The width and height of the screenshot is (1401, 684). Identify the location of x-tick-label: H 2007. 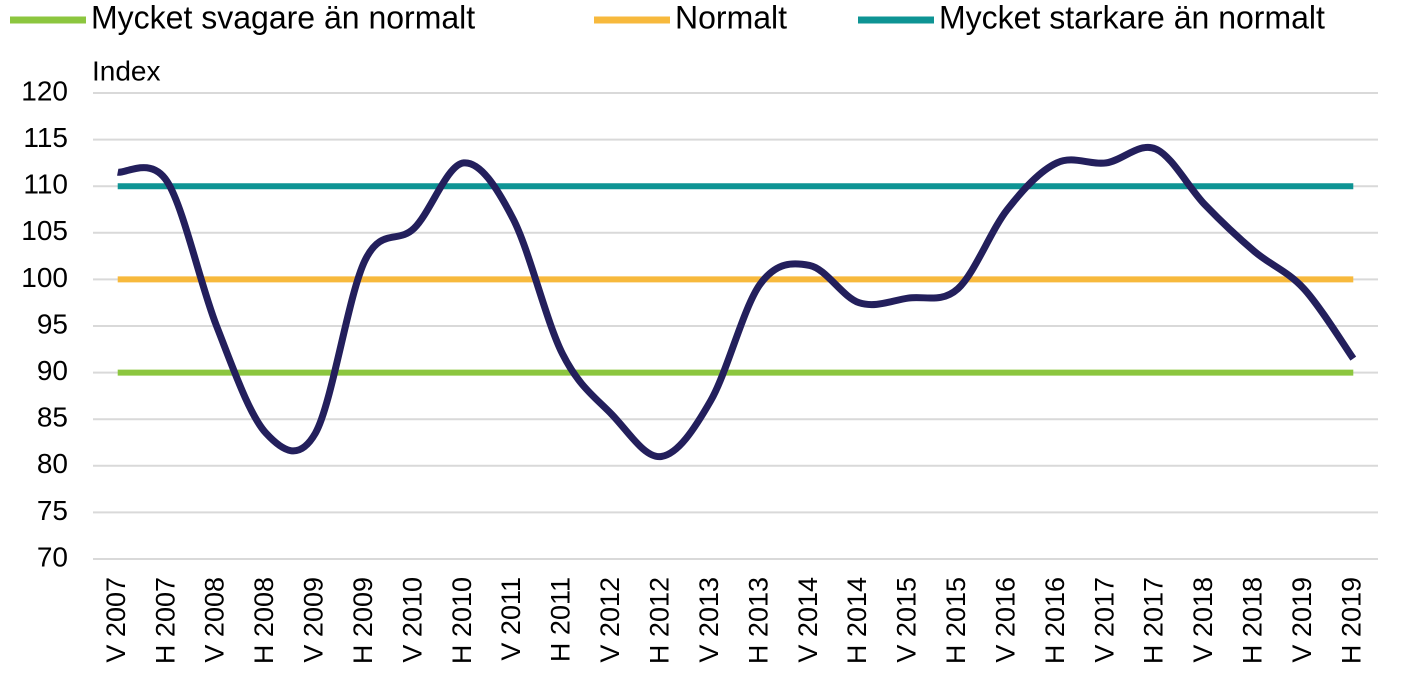
(165, 620).